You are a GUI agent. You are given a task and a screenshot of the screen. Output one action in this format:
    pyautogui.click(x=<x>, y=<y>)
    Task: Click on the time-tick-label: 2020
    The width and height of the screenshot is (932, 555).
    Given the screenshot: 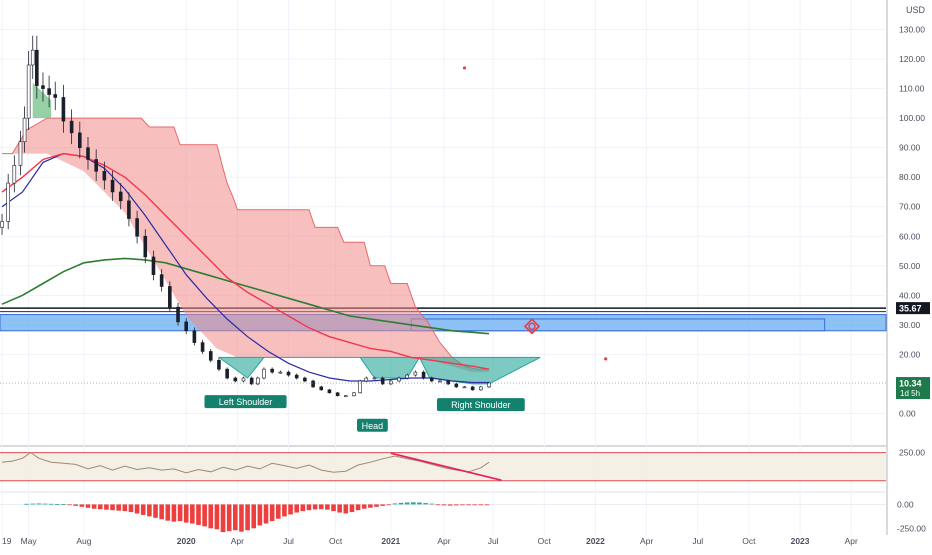 What is the action you would take?
    pyautogui.click(x=186, y=541)
    